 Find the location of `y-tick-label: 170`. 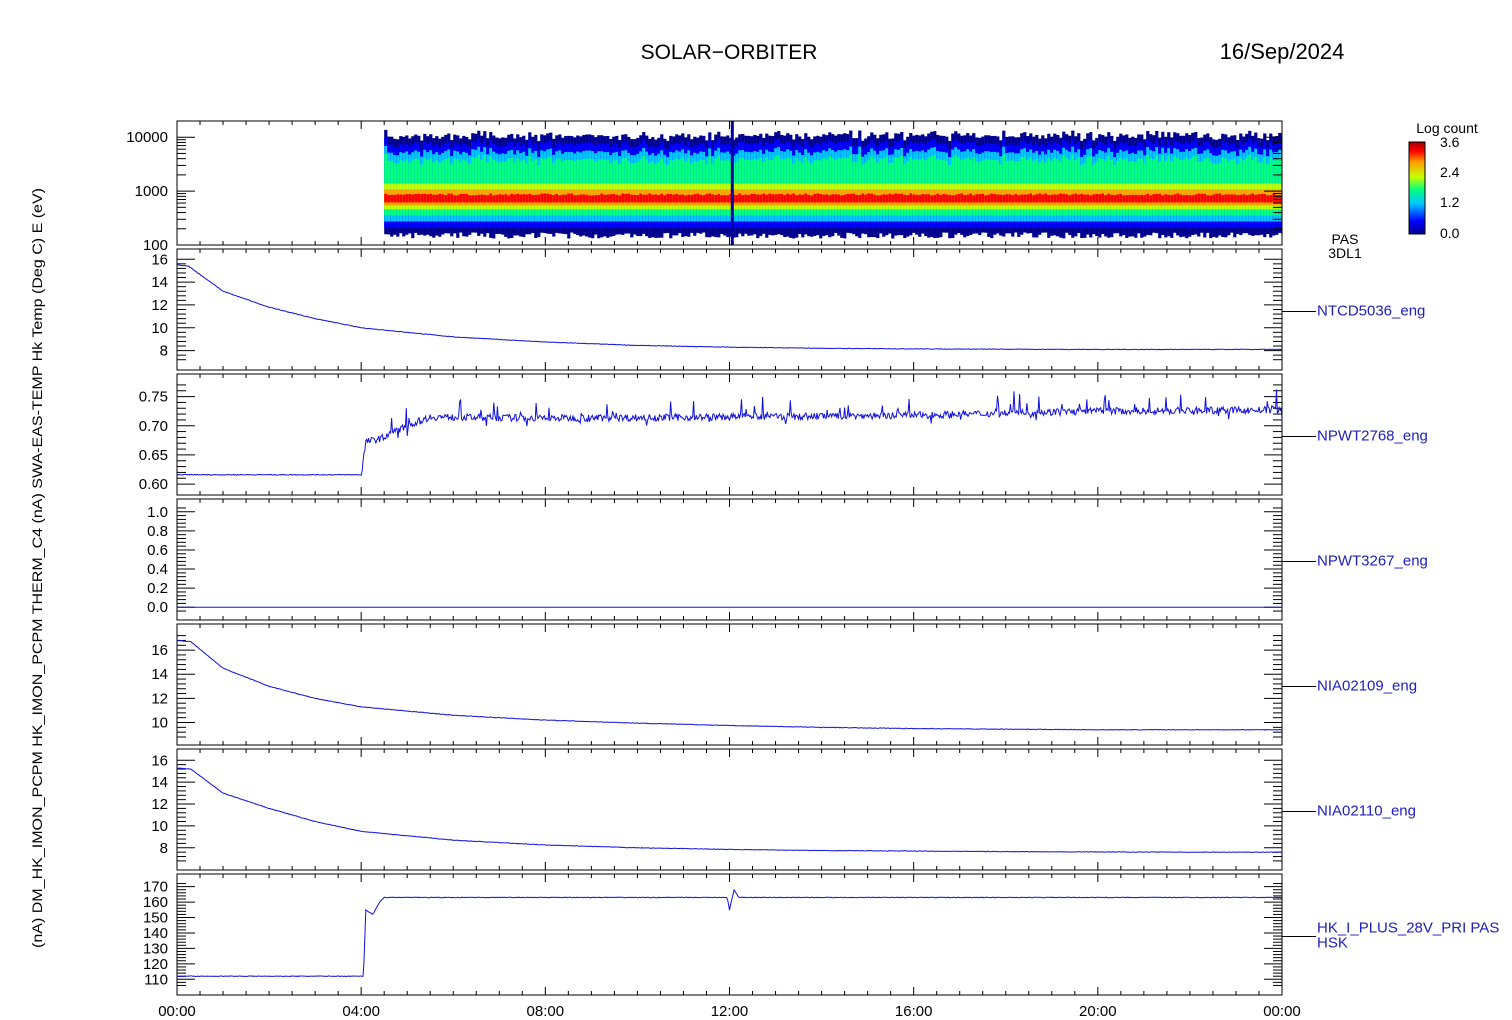

y-tick-label: 170 is located at coordinates (155, 887).